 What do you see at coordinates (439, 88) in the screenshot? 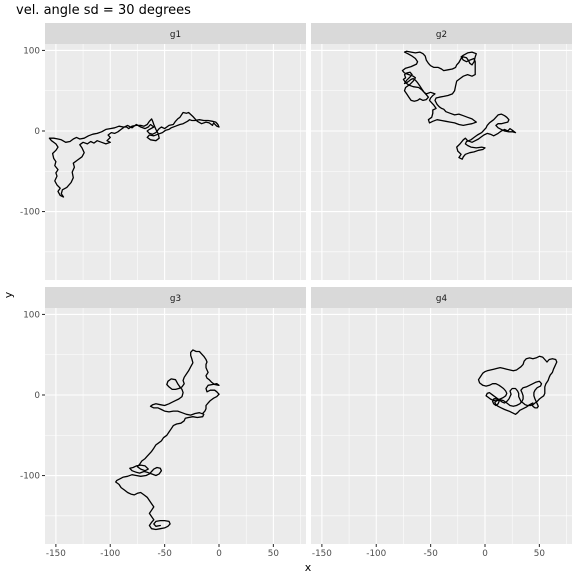
I see `trajectory-line-g2-b` at bounding box center [439, 88].